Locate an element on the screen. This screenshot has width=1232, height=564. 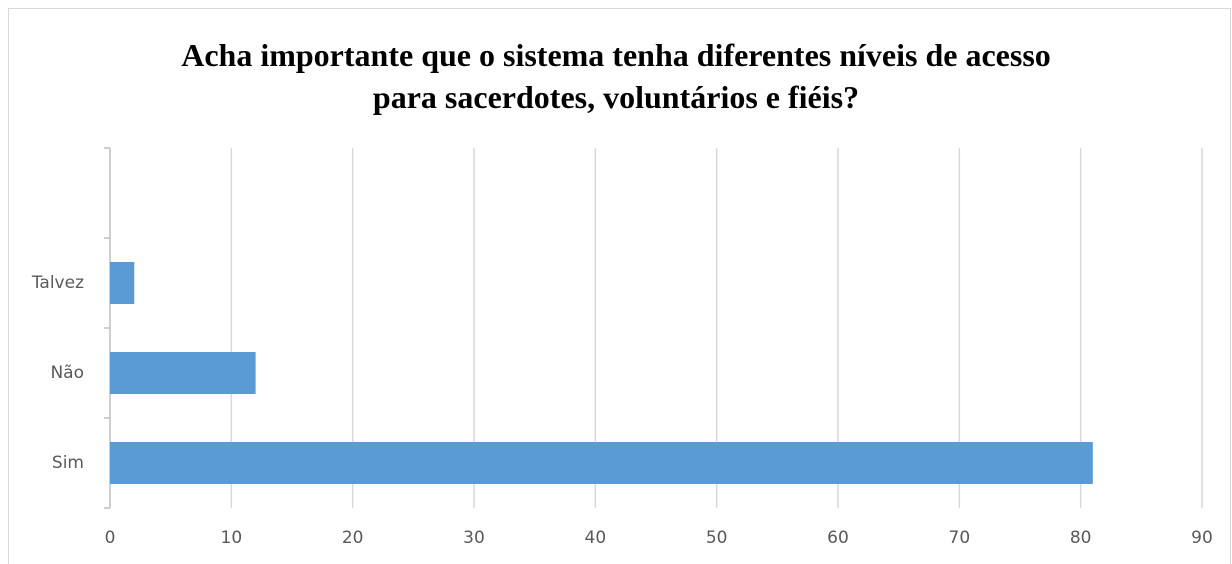
y-tick-label: Talvez is located at coordinates (57, 283).